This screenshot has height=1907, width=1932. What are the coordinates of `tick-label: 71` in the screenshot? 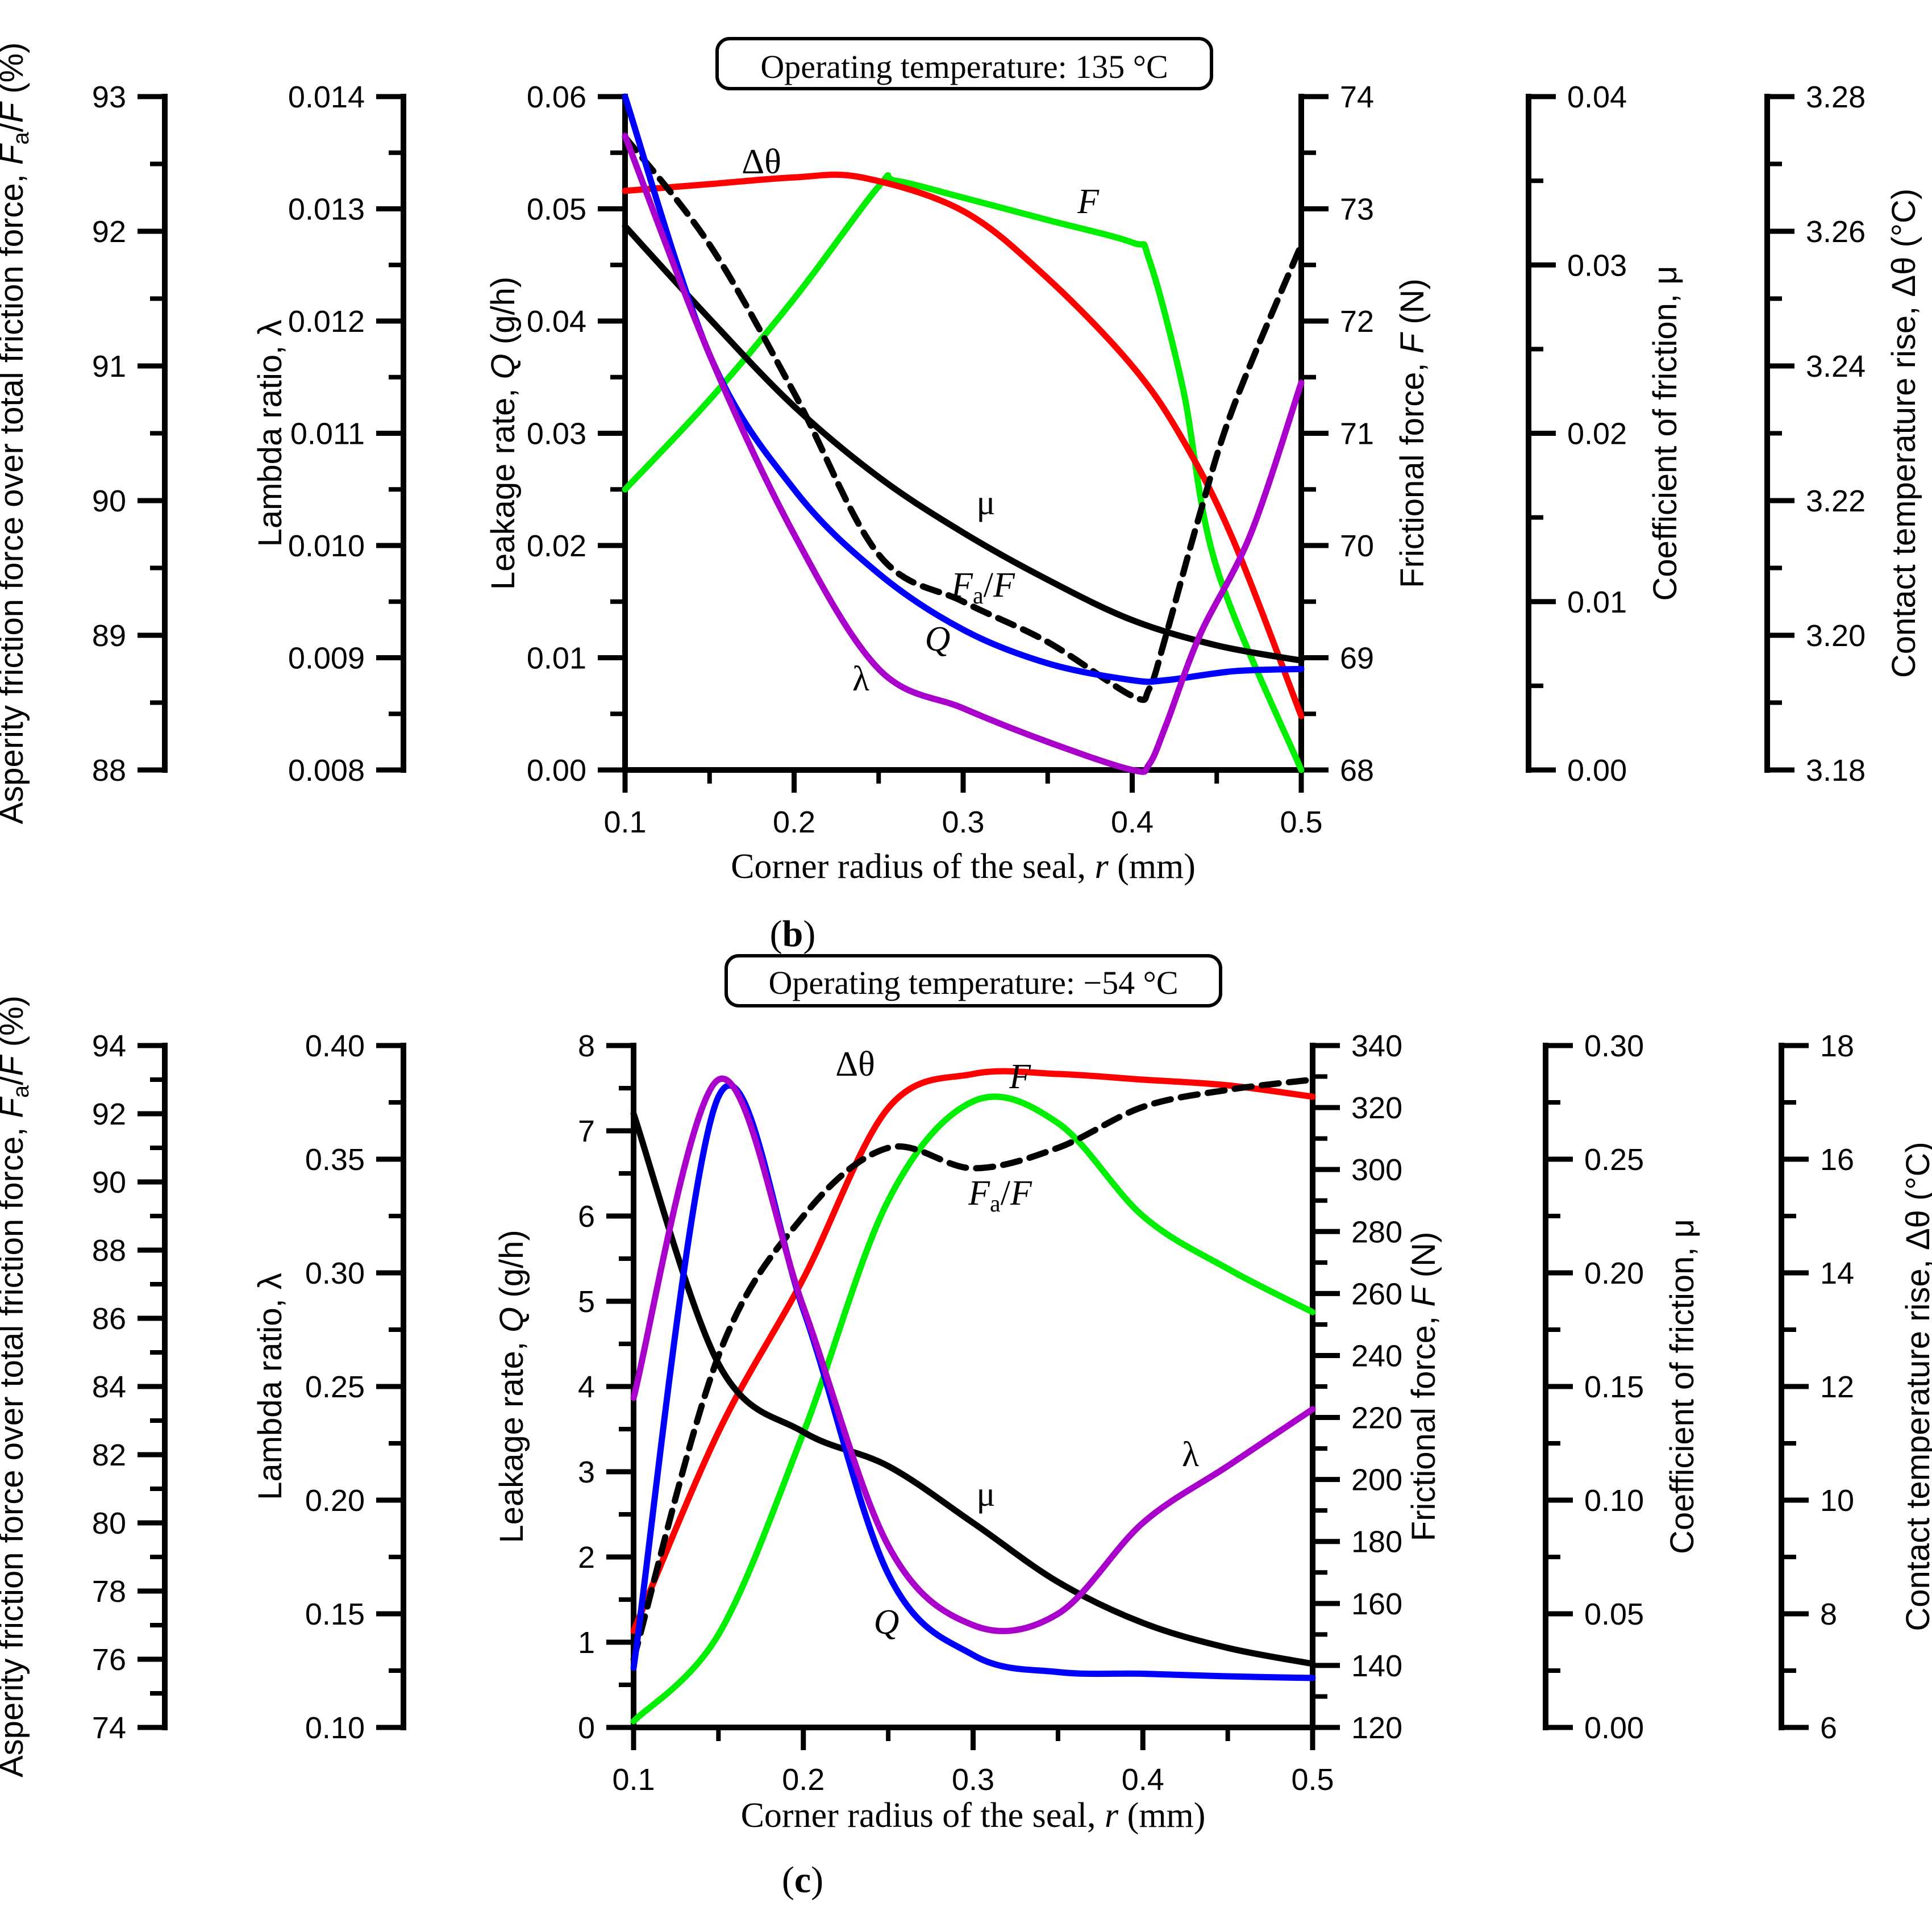 It's located at (1357, 434).